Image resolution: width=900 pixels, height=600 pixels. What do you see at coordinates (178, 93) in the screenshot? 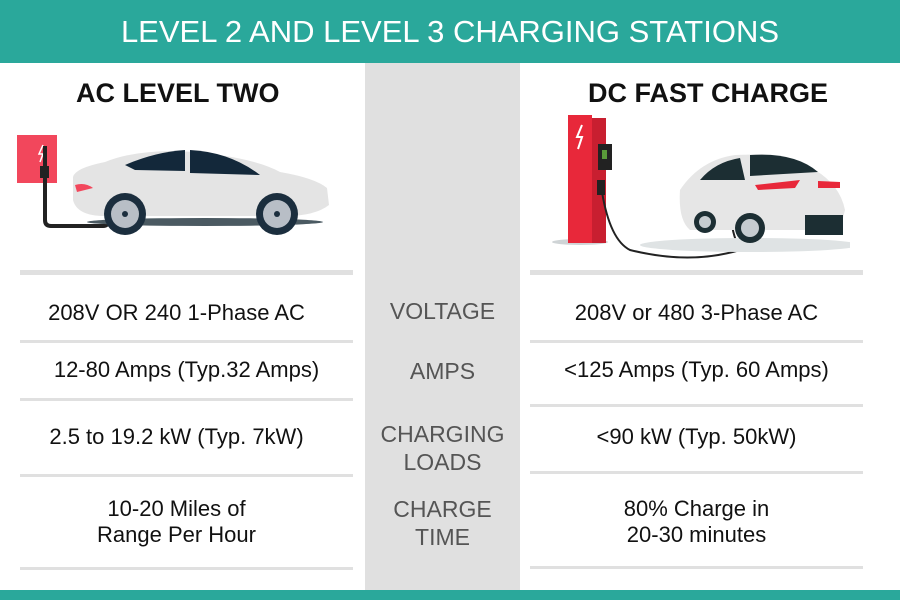
I see `ac-level-two-title: AC LEVEL TWO` at bounding box center [178, 93].